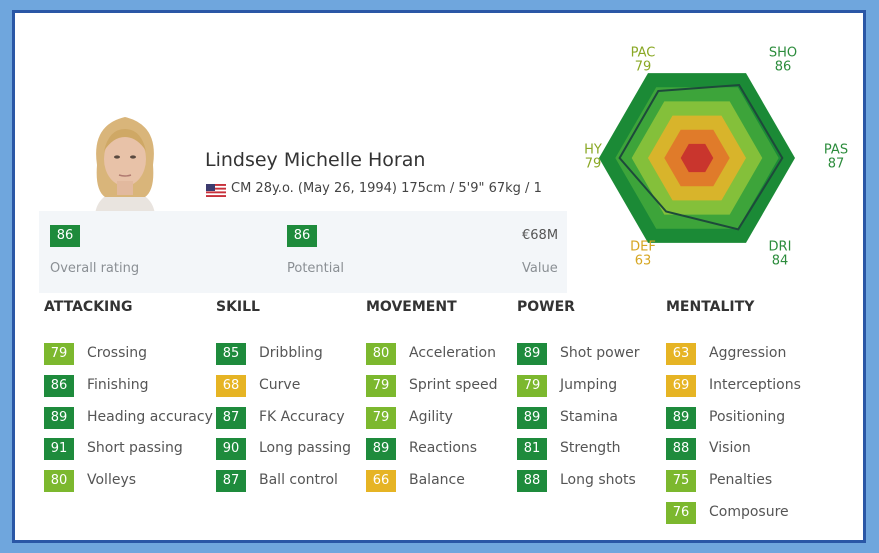  I want to click on stat-name: Acceleration, so click(452, 353).